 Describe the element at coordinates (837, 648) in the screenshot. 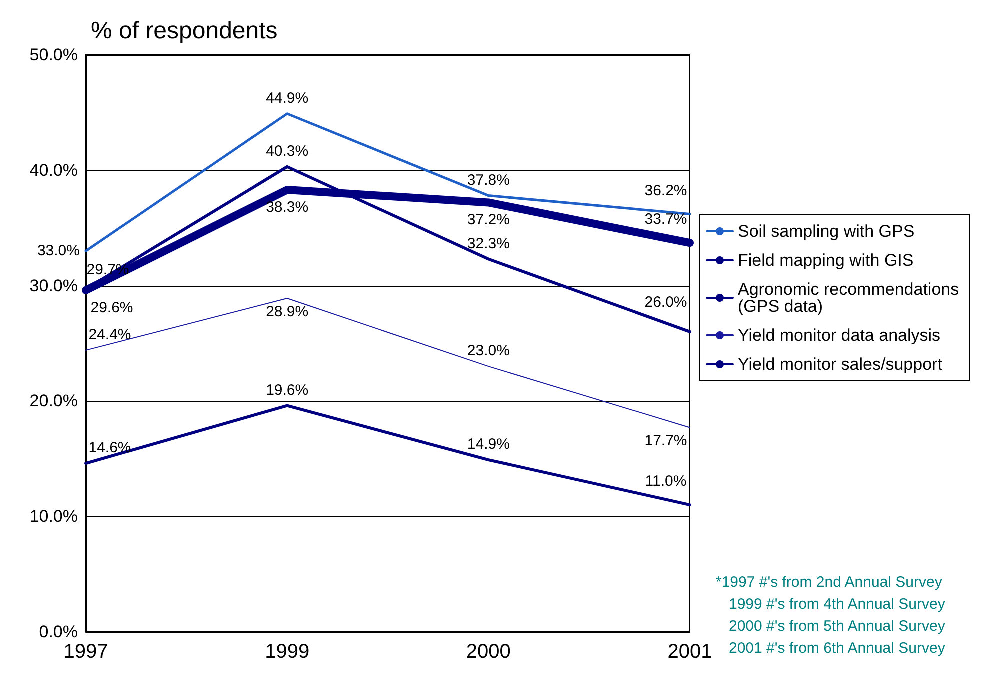

I see `text: 2001 #'s from 6th Annual Survey` at that location.